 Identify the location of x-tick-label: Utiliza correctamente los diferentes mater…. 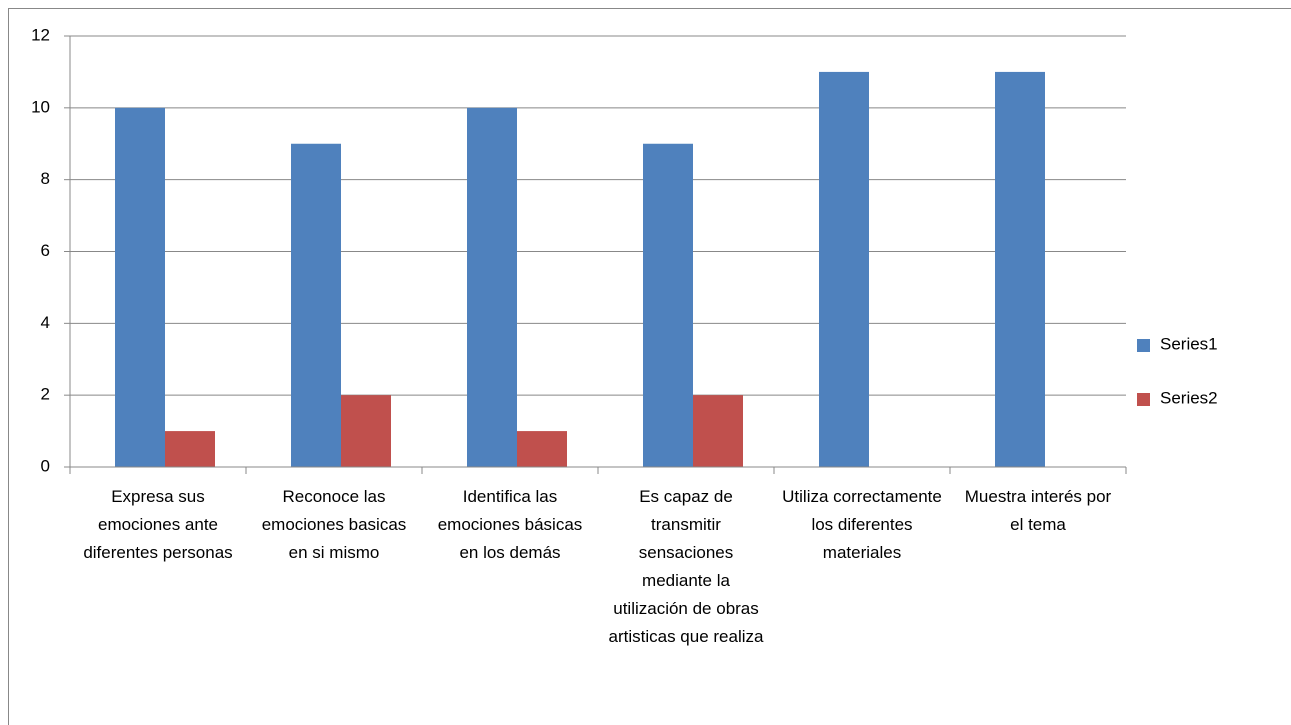
(862, 524).